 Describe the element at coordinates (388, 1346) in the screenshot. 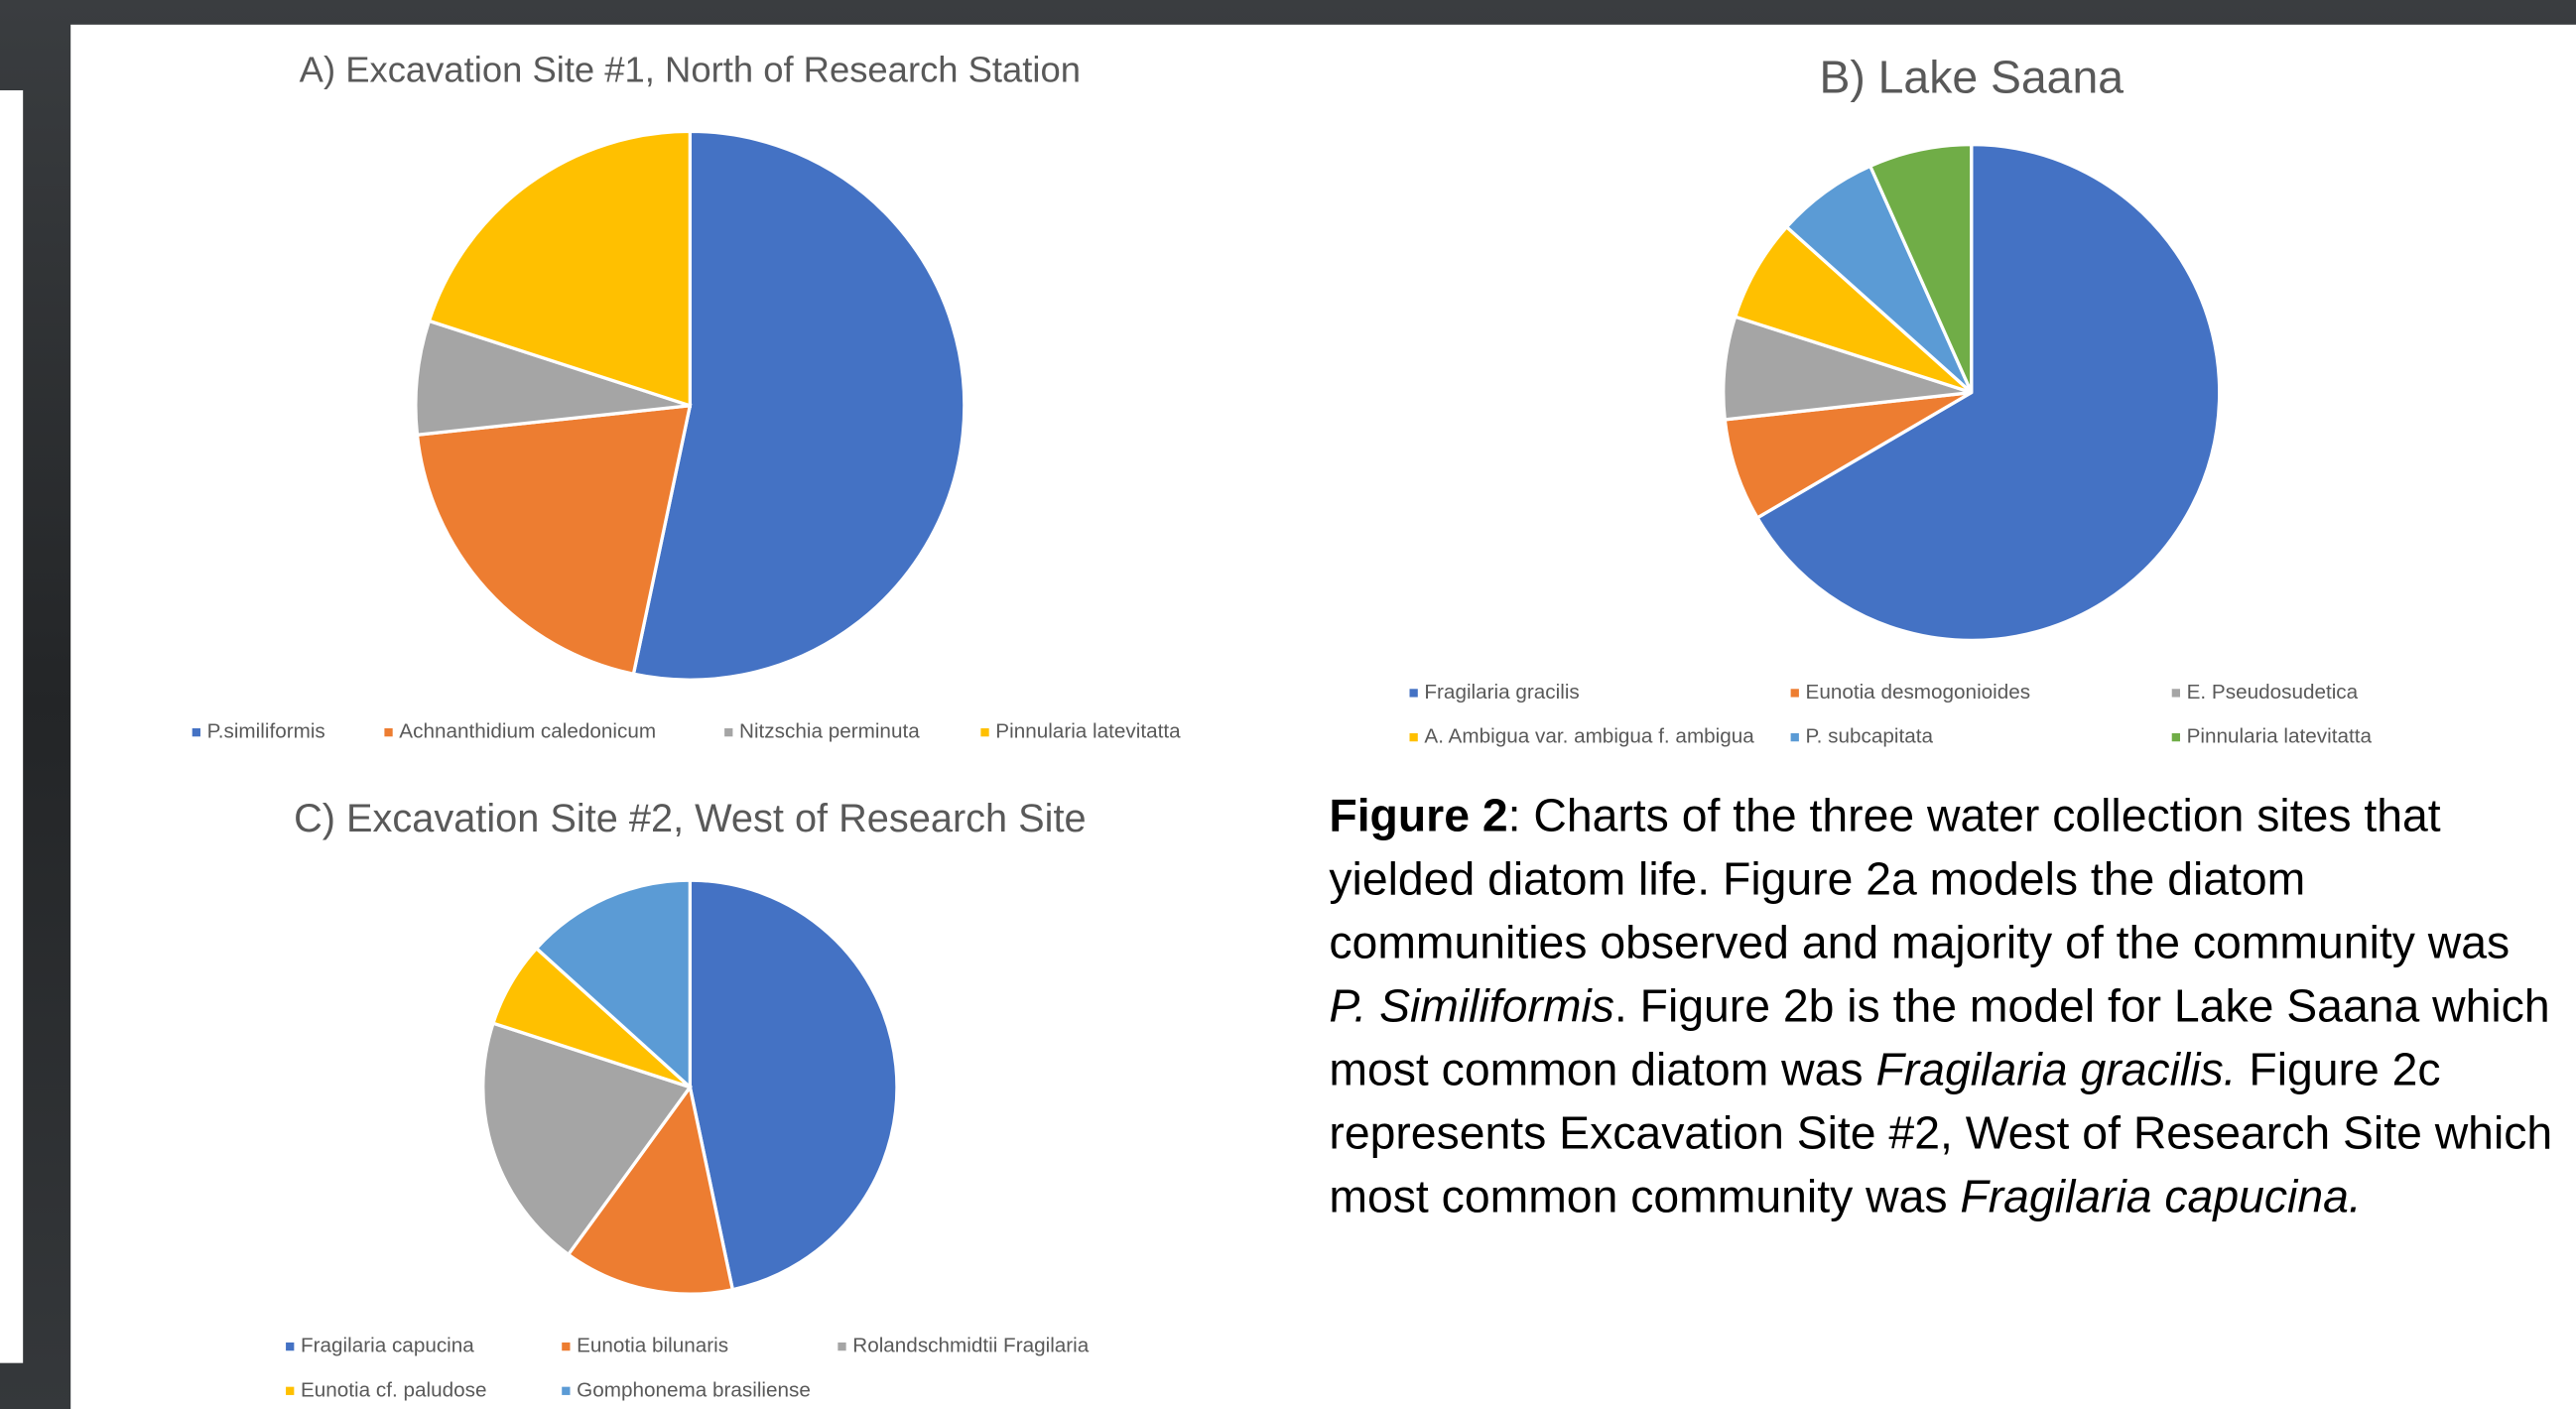

I see `legend-label: Fragilaria capucina` at that location.